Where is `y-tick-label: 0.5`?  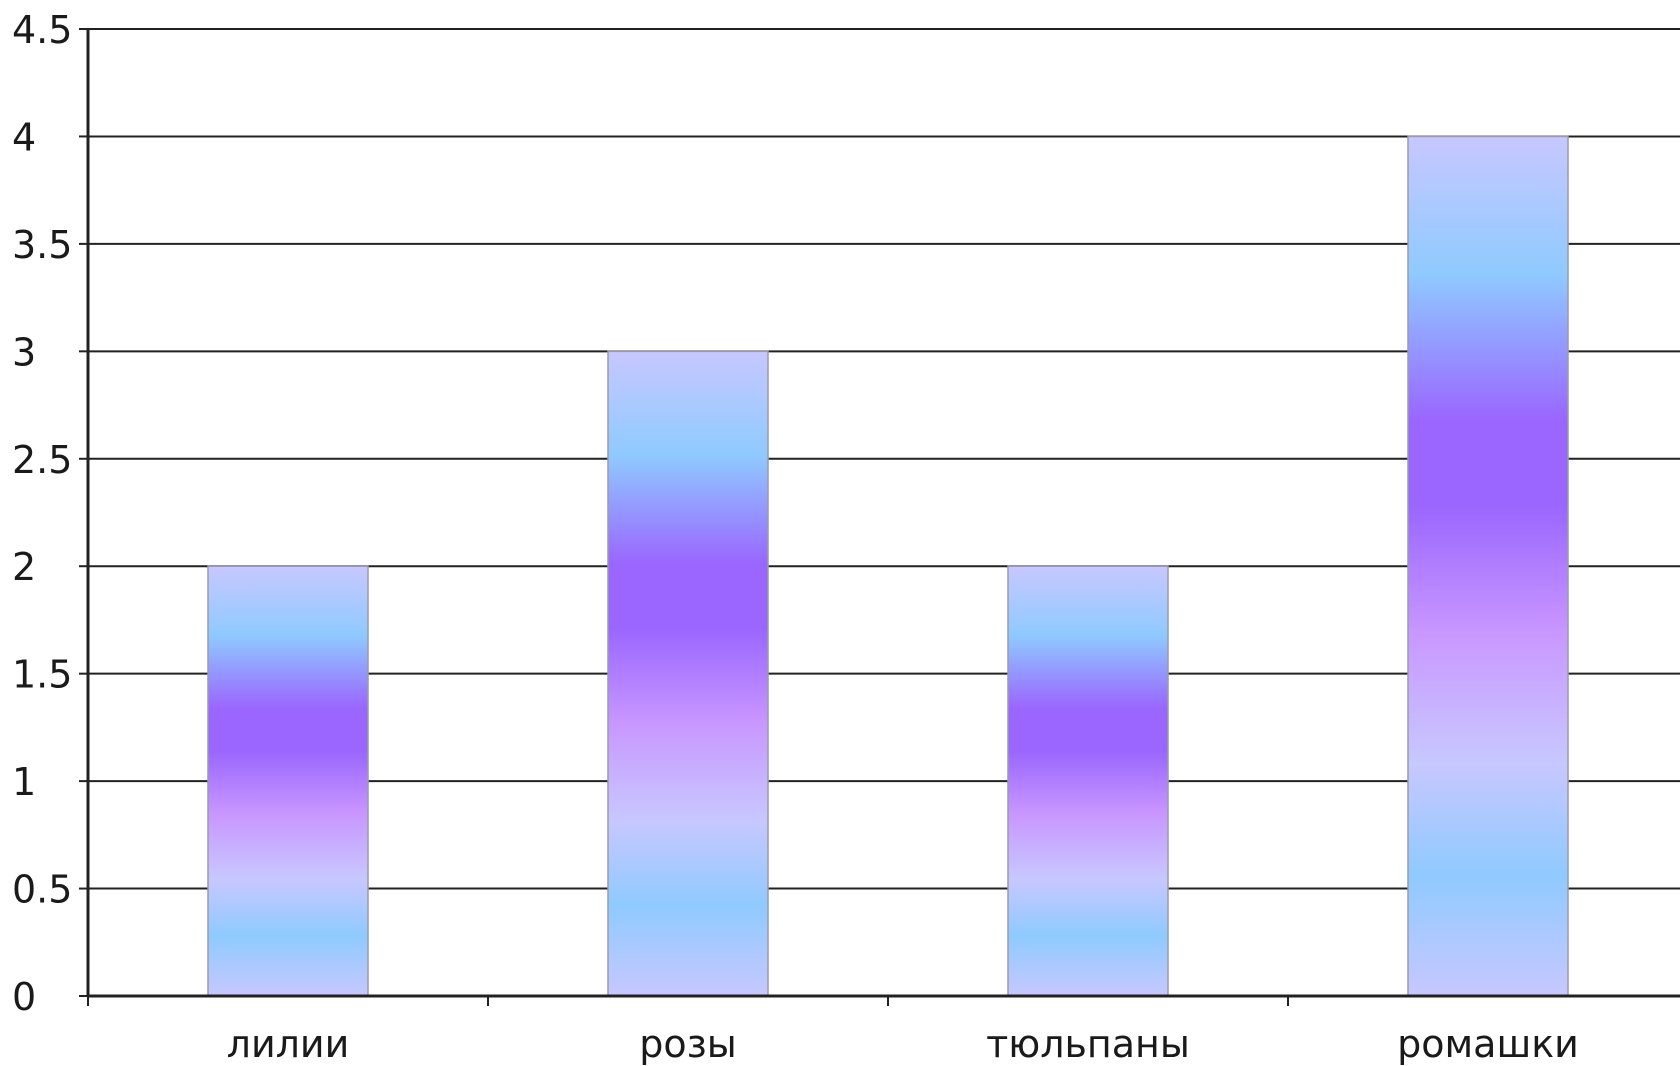 y-tick-label: 0.5 is located at coordinates (42, 890).